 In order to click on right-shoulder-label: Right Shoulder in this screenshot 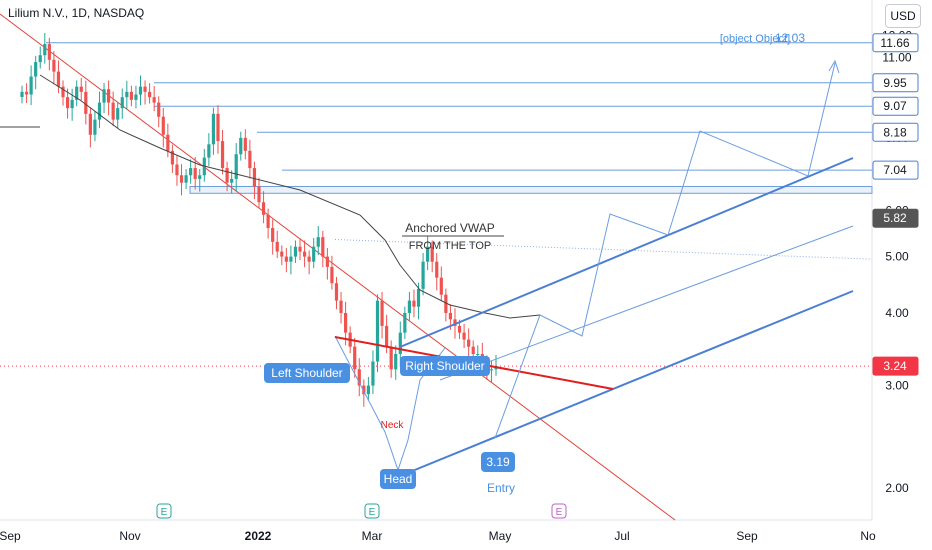, I will do `click(444, 366)`.